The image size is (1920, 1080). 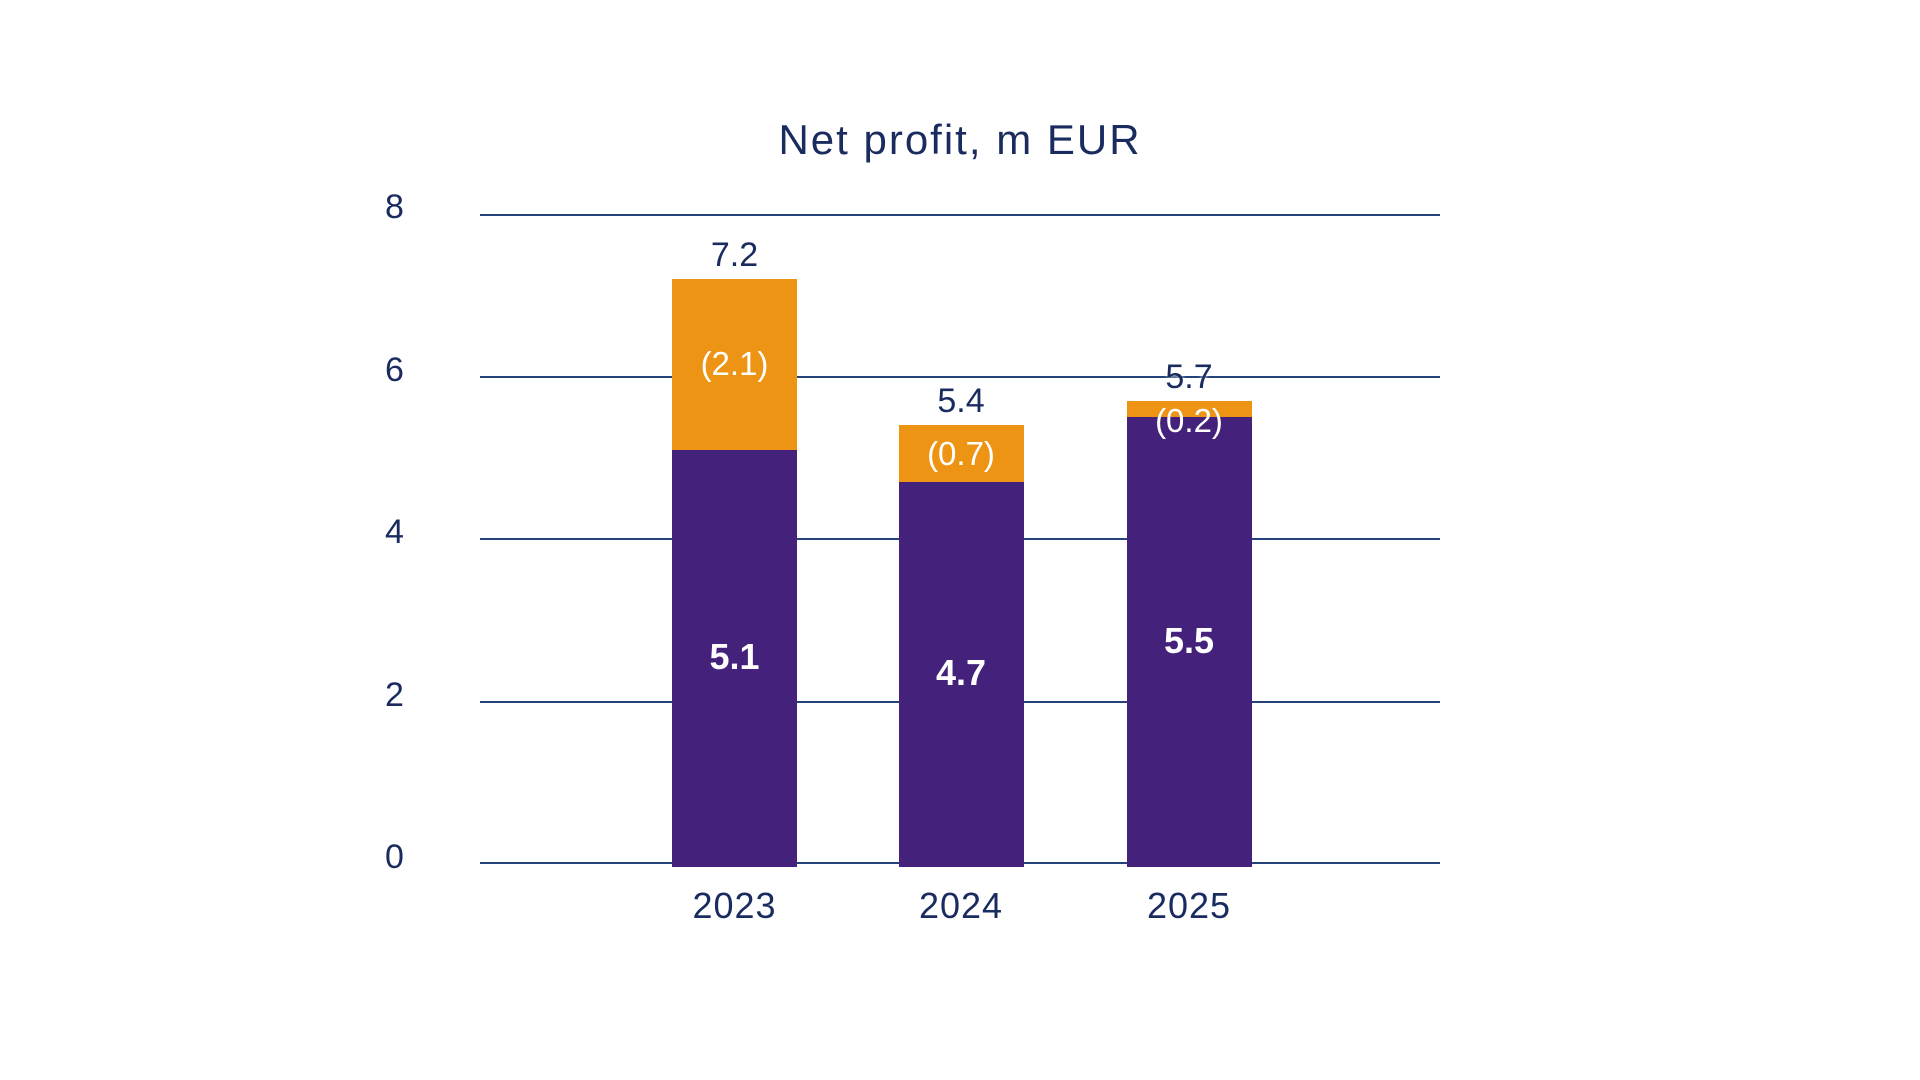 What do you see at coordinates (394, 694) in the screenshot?
I see `y-axis-tick-label: 2` at bounding box center [394, 694].